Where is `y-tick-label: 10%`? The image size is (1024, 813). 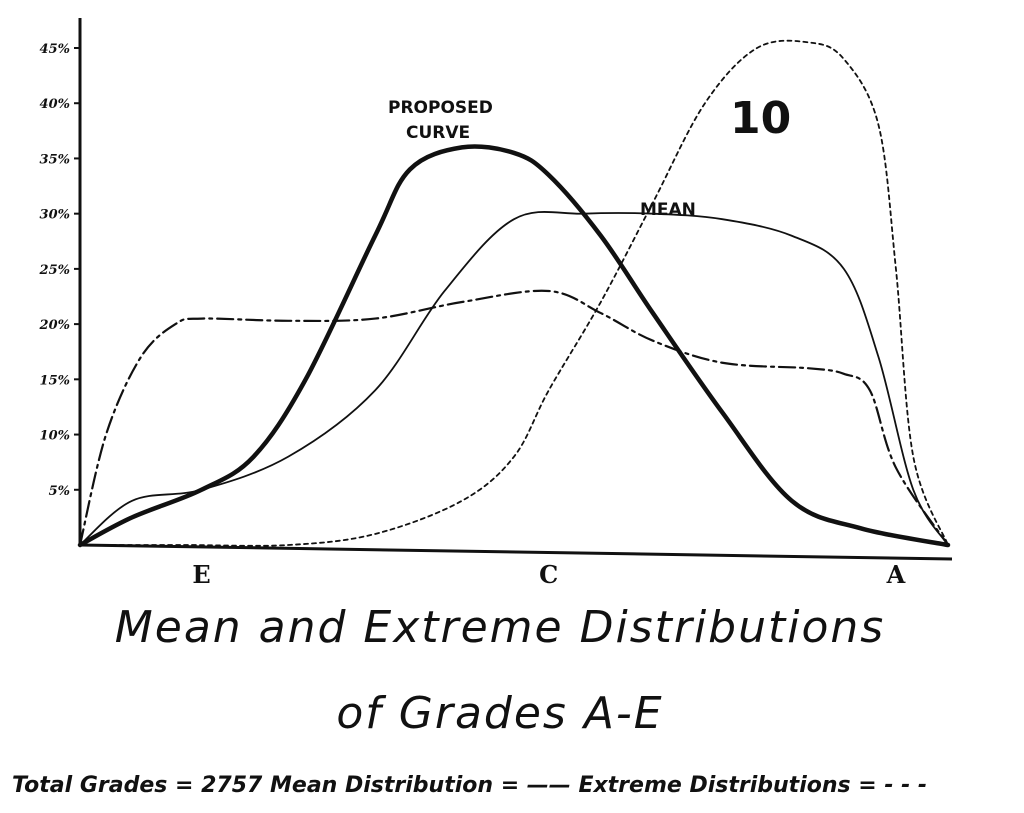
y-tick-label: 10% is located at coordinates (55, 436).